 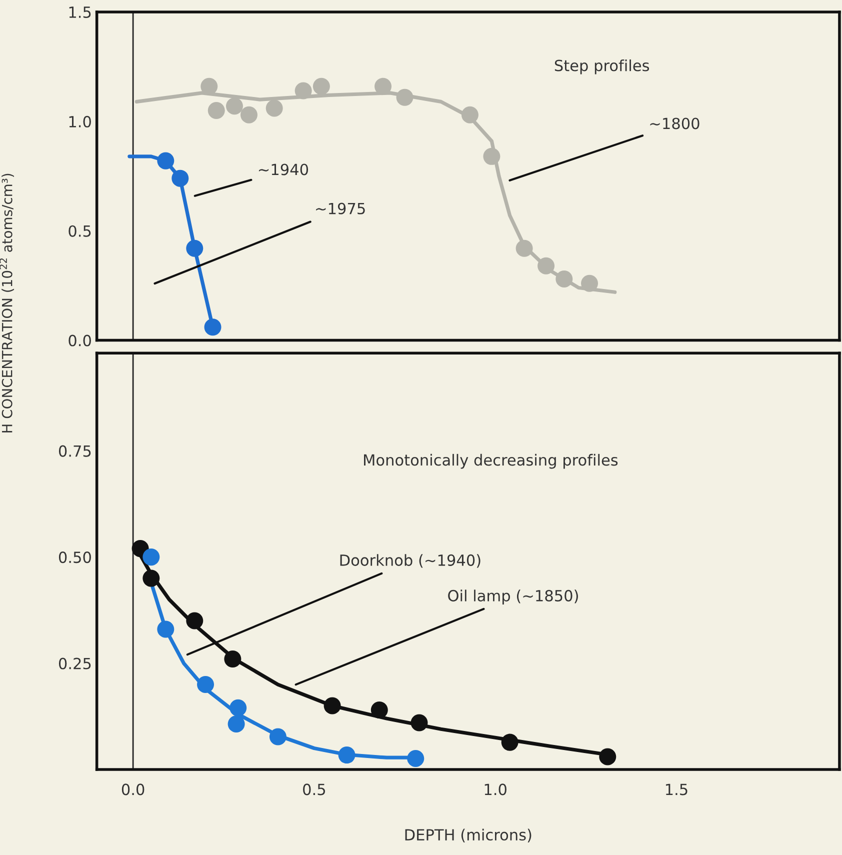 What do you see at coordinates (602, 66) in the screenshot?
I see `text: Step profiles` at bounding box center [602, 66].